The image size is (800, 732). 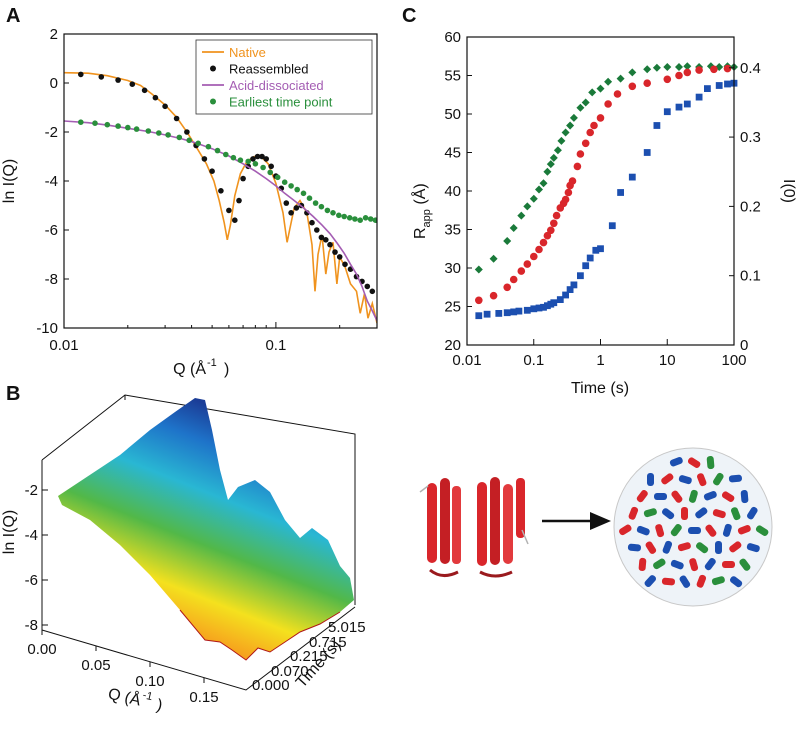 What do you see at coordinates (420, 233) in the screenshot?
I see `panel-c-ylabel-main: R` at bounding box center [420, 233].